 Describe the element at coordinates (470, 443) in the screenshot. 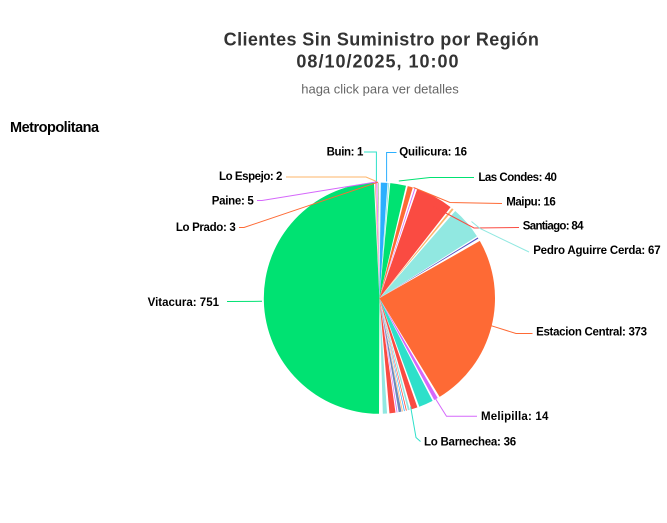

I see `svg-text: Lo Barnechea: 36` at that location.